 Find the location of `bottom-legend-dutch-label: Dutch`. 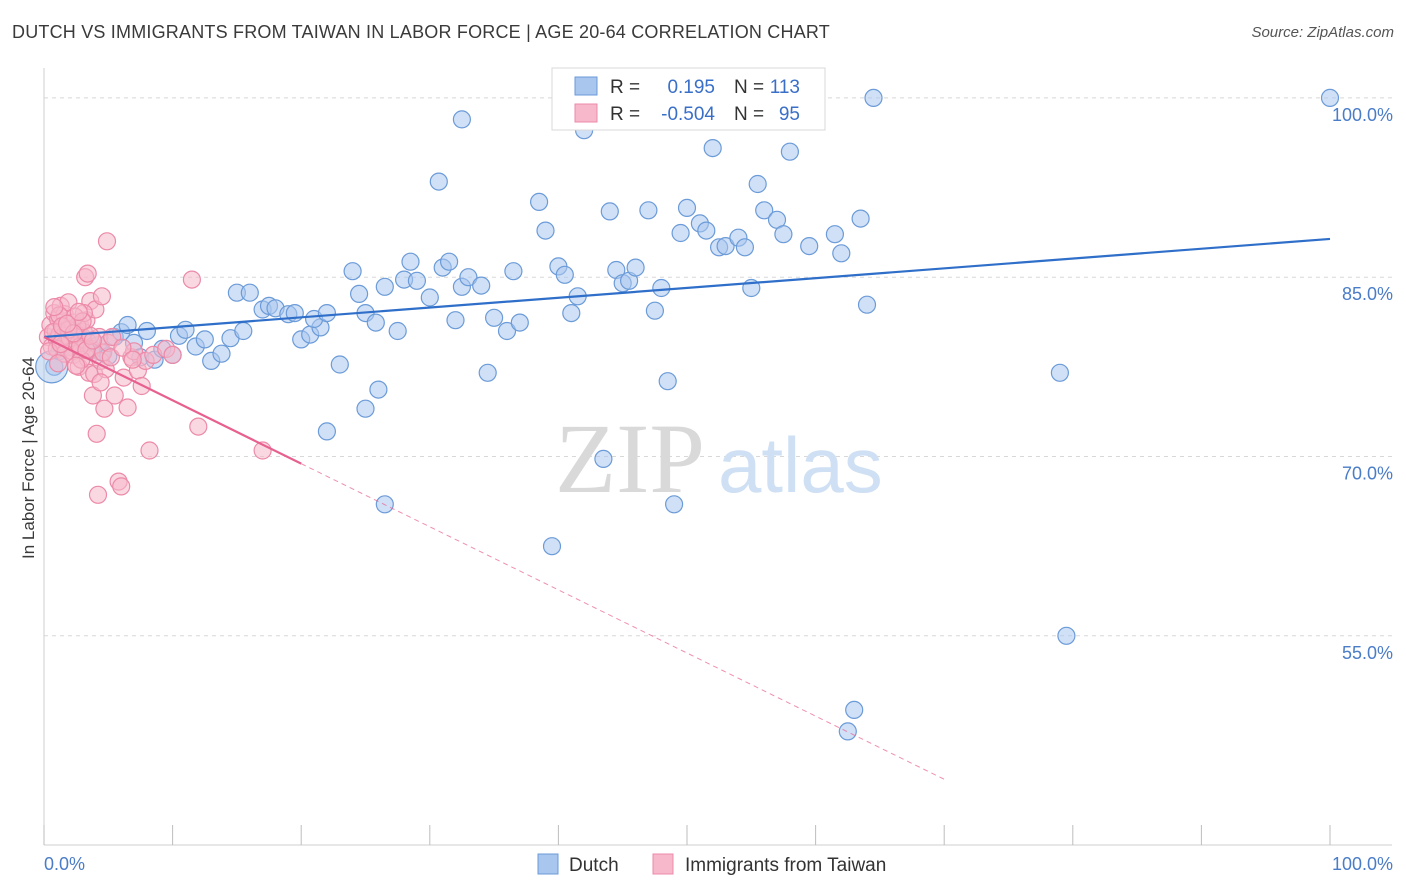

bottom-legend-dutch-label: Dutch is located at coordinates (594, 865).